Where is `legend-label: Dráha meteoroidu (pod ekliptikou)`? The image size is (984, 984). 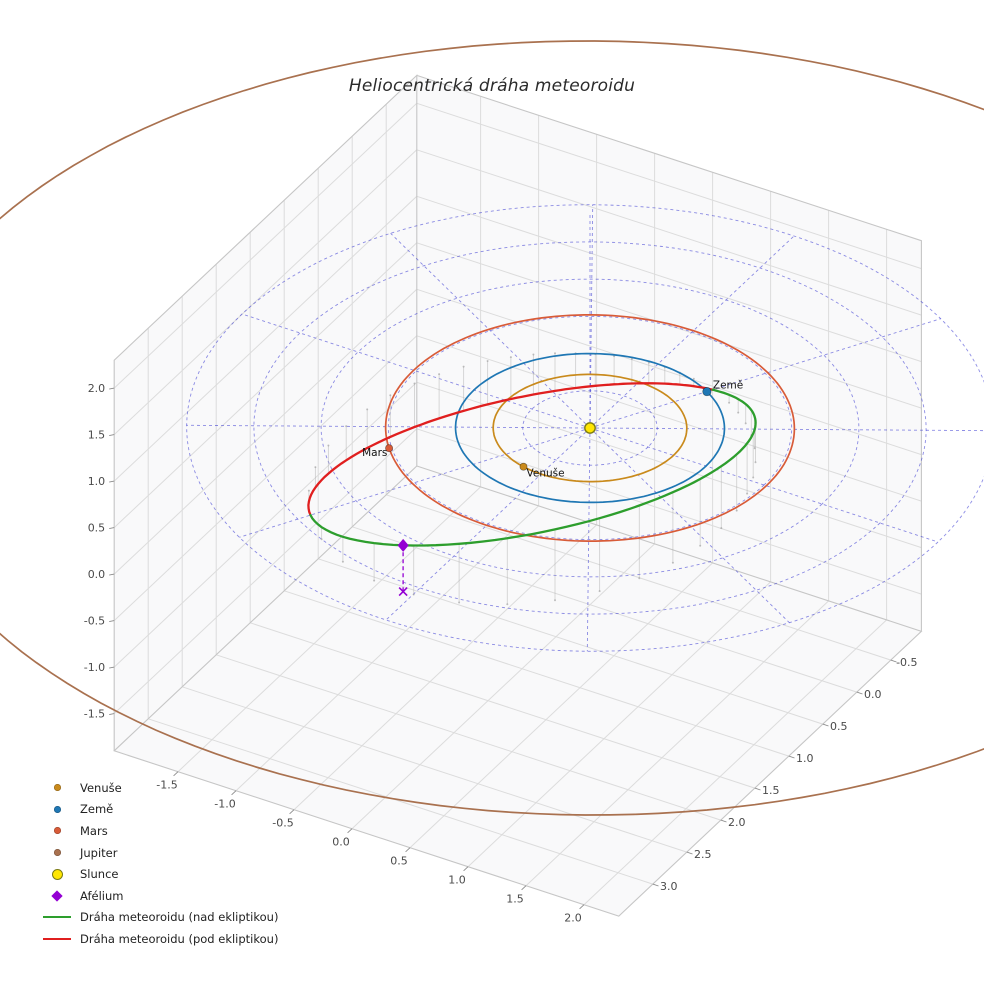
legend-label: Dráha meteoroidu (pod ekliptikou) is located at coordinates (179, 938).